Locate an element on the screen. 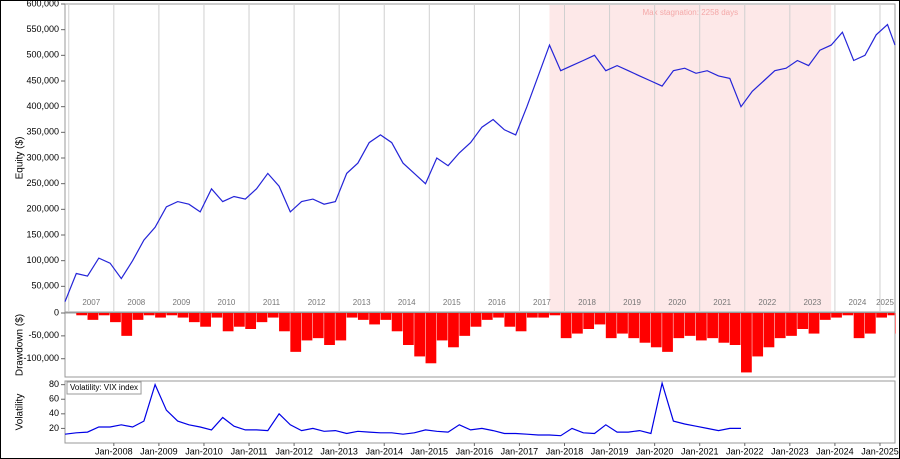 The image size is (900, 459). x-tick-label: Jan-2011 is located at coordinates (249, 451).